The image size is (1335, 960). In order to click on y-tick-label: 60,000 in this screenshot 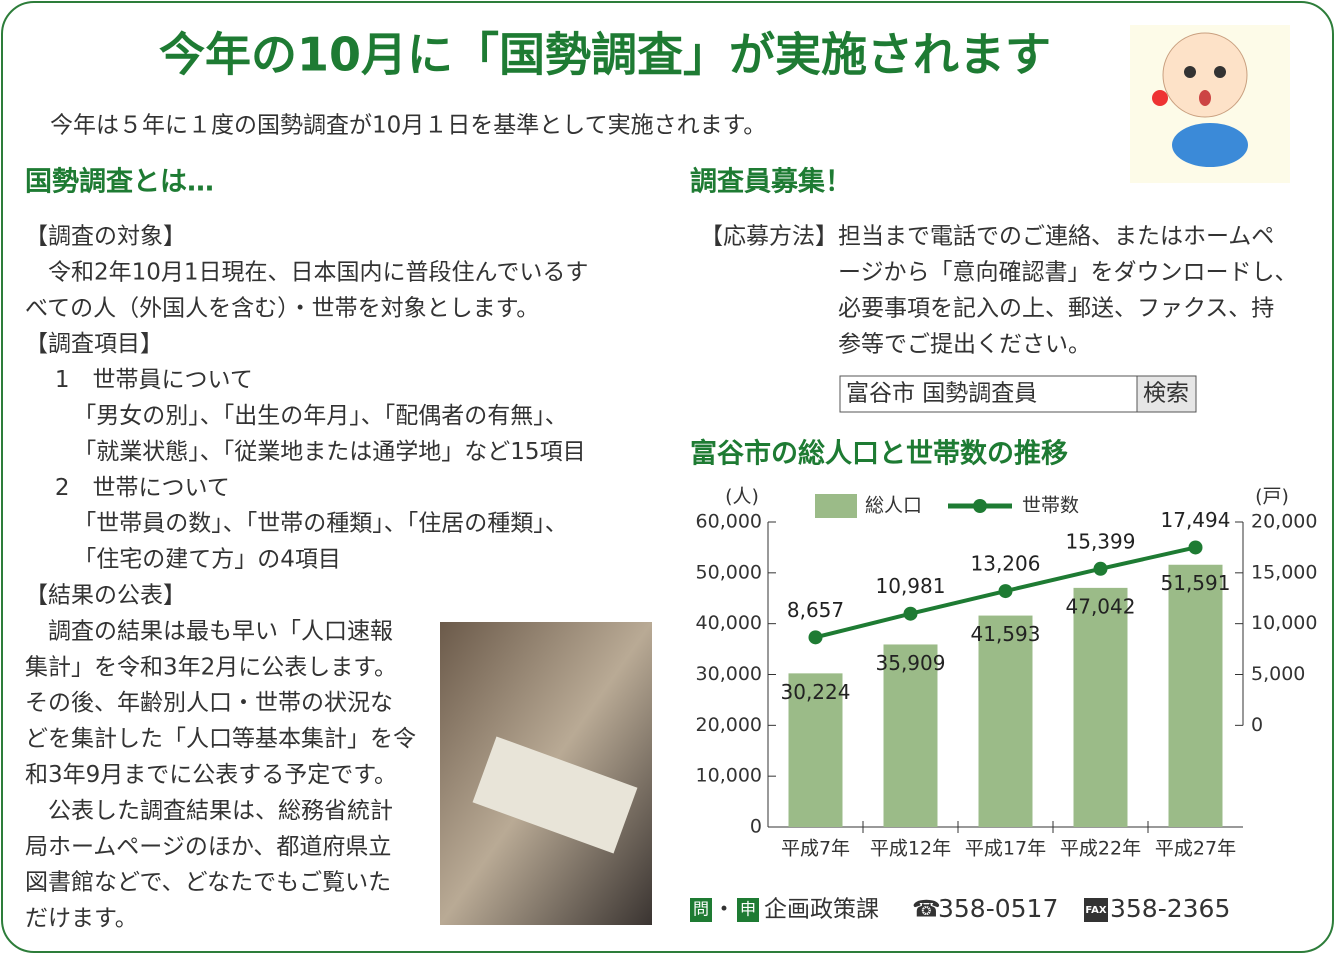, I will do `click(729, 522)`.